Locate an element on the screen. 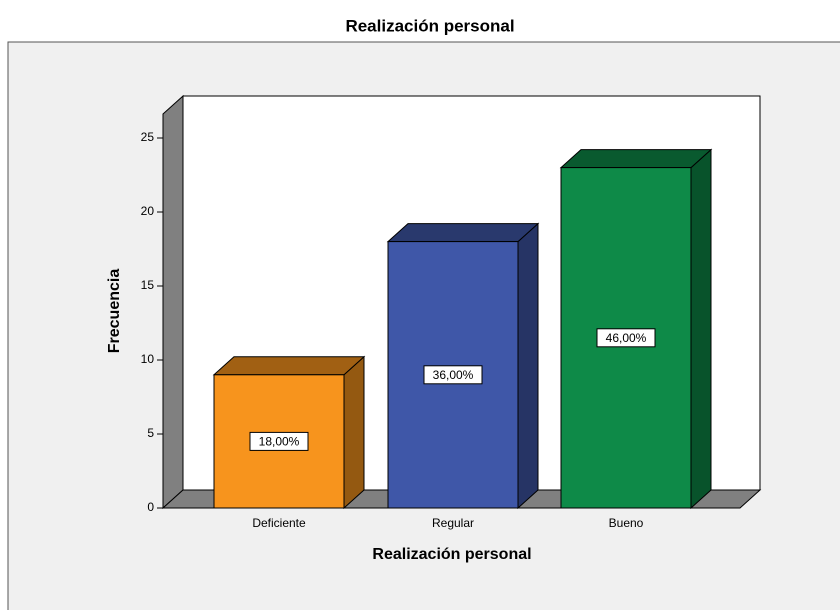  x-tick-label: Regular is located at coordinates (453, 523).